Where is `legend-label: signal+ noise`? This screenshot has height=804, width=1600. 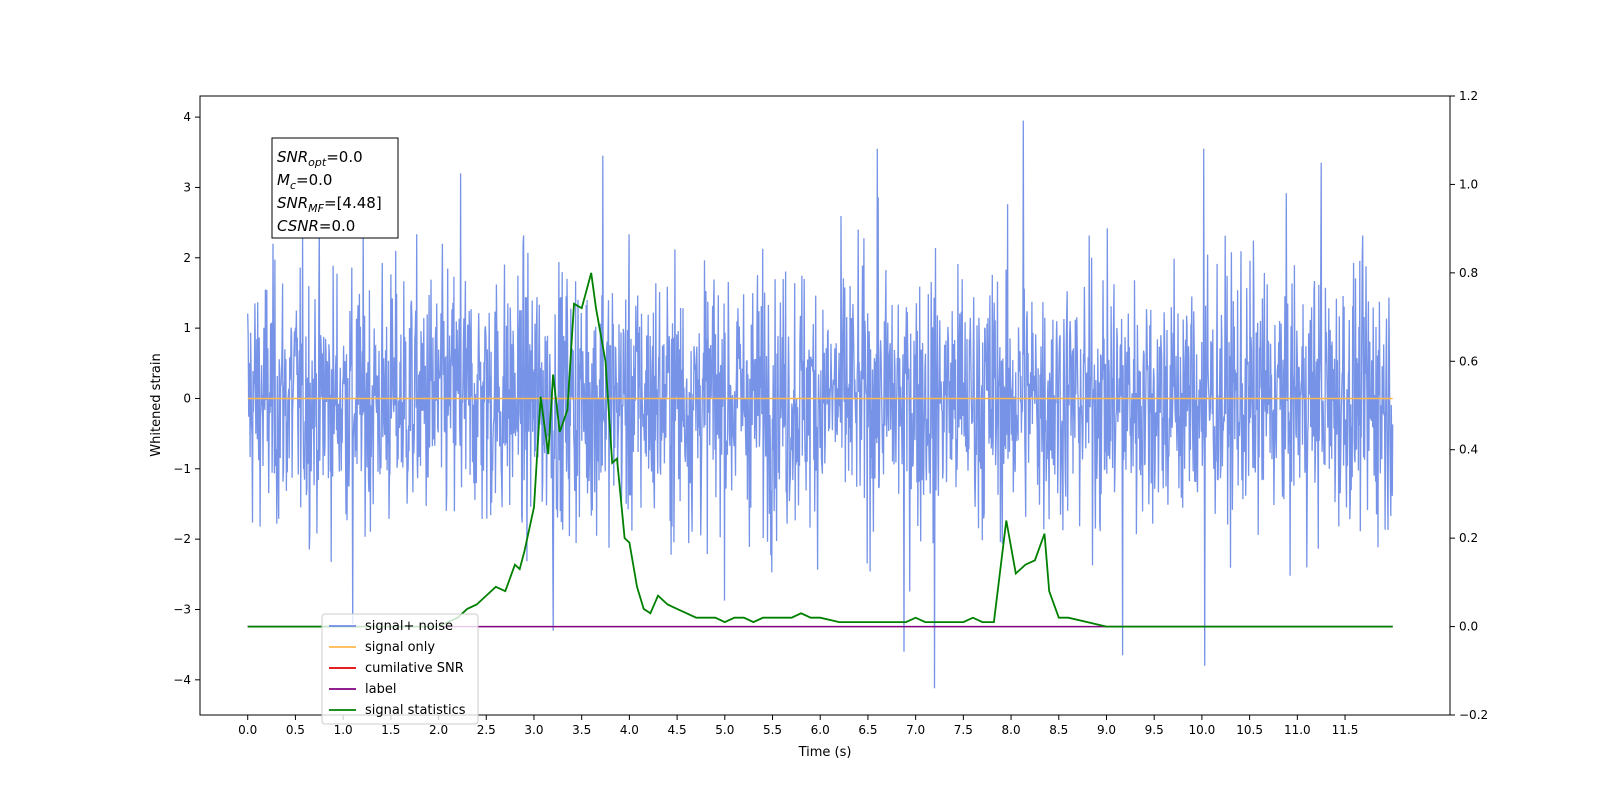
legend-label: signal+ noise is located at coordinates (409, 626).